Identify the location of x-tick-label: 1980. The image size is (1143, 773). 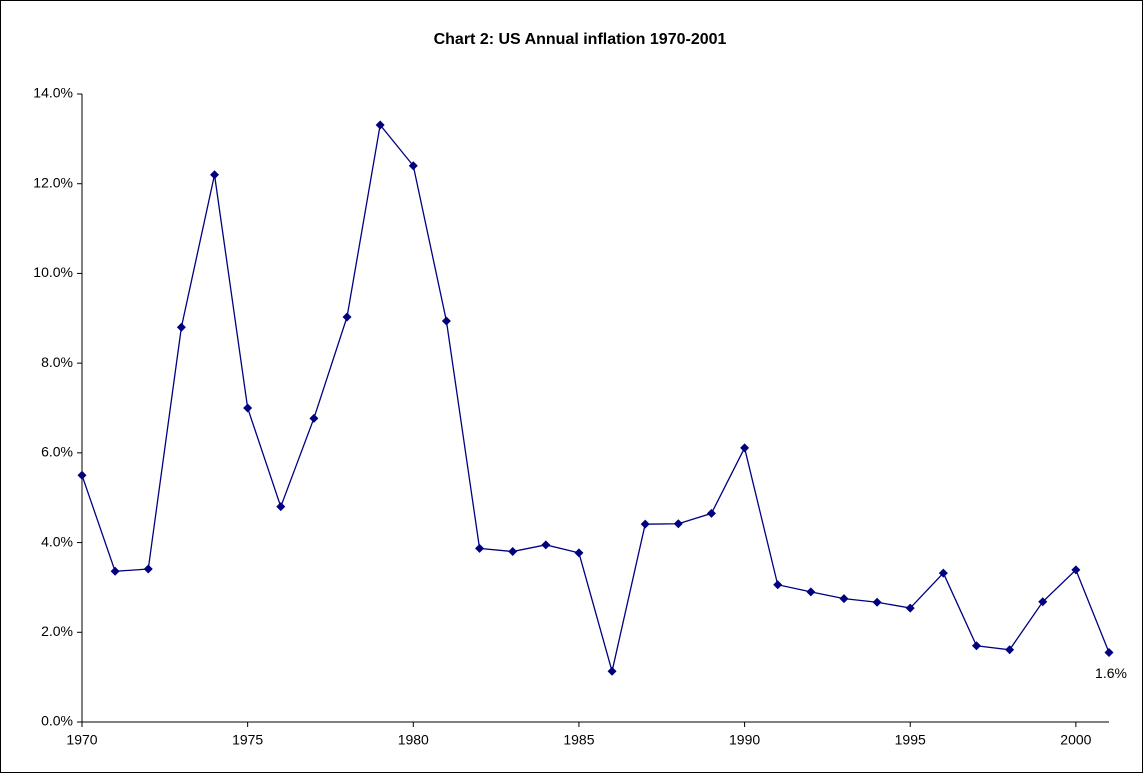
(413, 740).